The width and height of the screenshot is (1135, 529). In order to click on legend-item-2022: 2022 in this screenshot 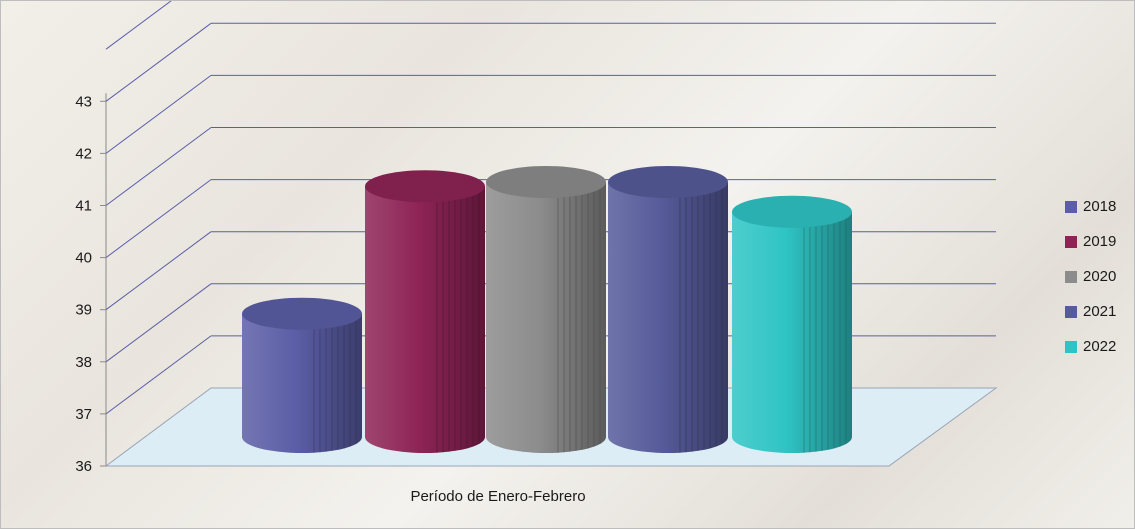, I will do `click(1090, 346)`.